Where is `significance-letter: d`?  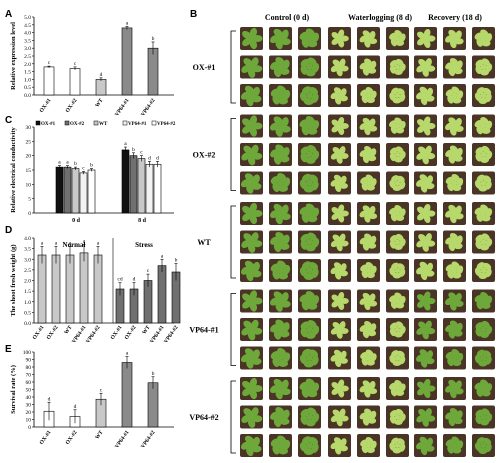
significance-letter: d is located at coordinates (49, 399).